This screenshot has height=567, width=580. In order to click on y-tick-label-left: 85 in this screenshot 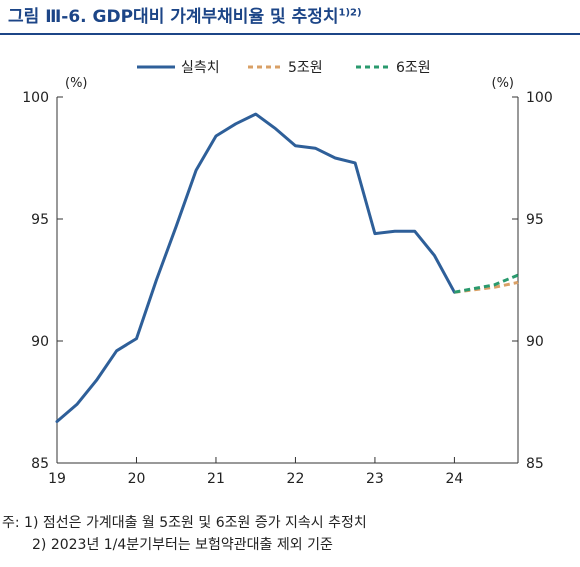, I will do `click(40, 464)`.